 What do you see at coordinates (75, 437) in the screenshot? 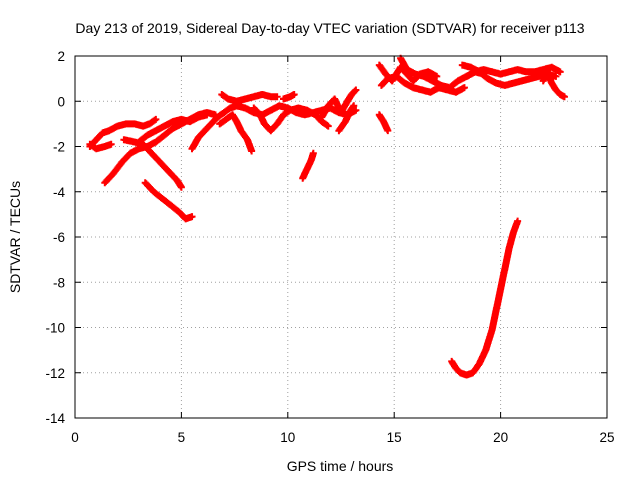
I see `x-tick-label: 0` at bounding box center [75, 437].